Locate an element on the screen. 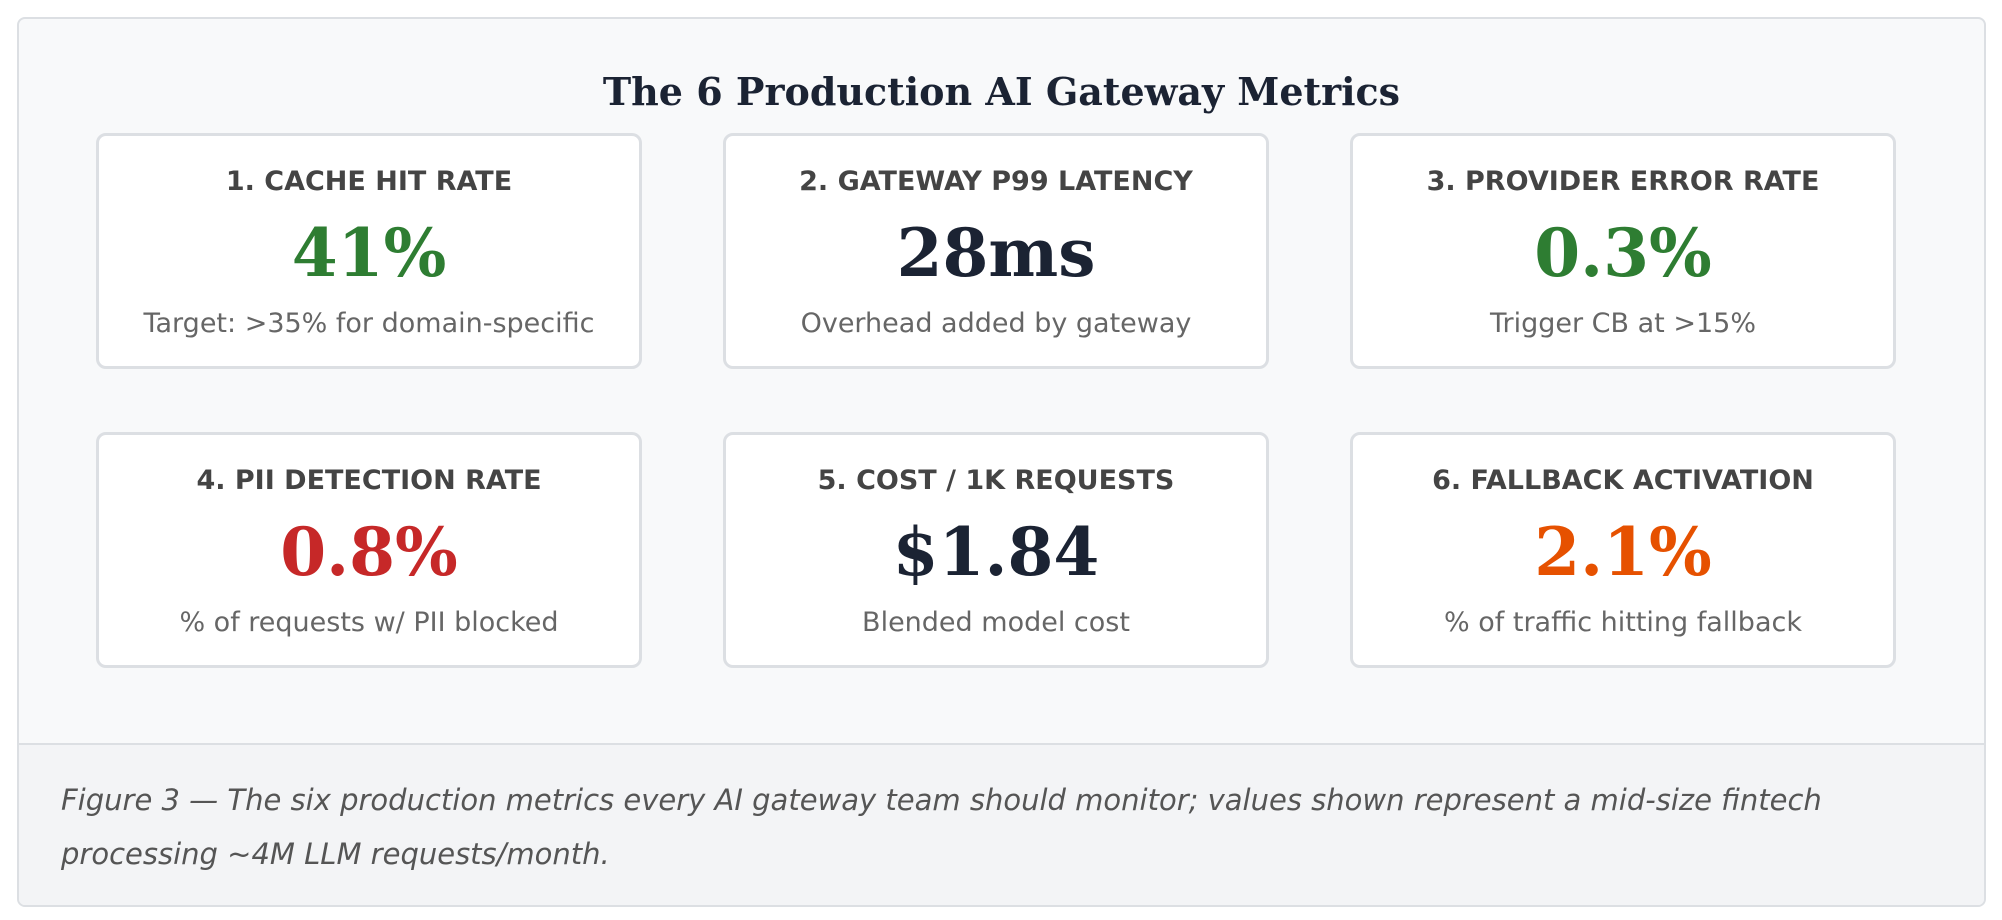 This screenshot has width=2002, height=920. metric-note: Blended model cost is located at coordinates (996, 622).